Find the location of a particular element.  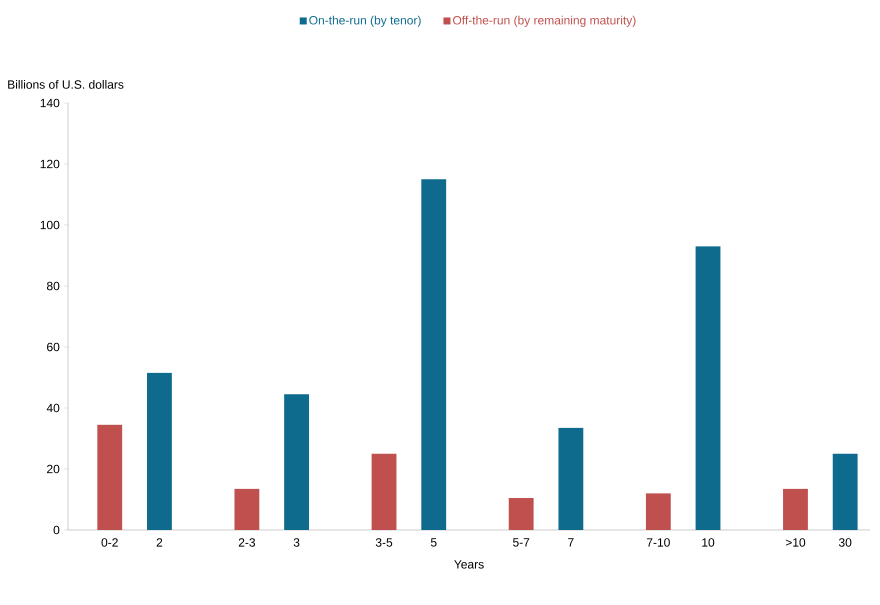

x-tick-label: >10 is located at coordinates (796, 542).